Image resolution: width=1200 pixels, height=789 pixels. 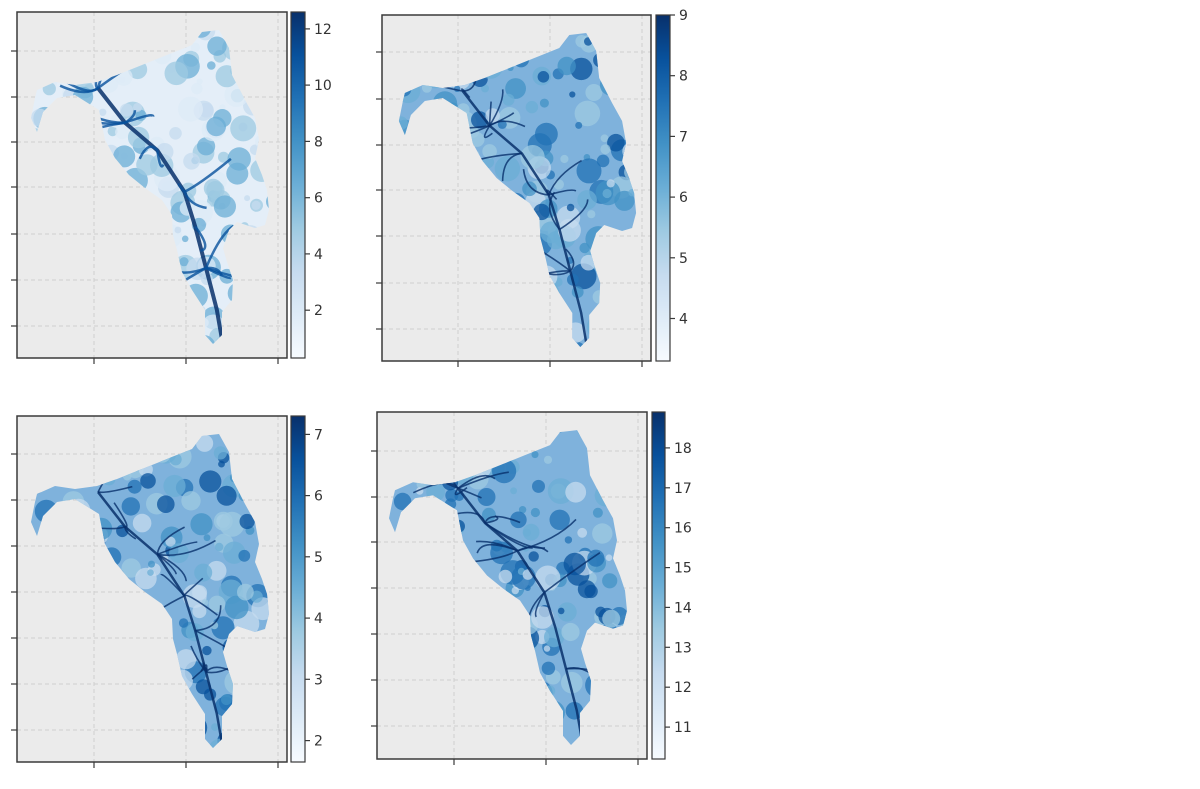 What do you see at coordinates (318, 619) in the screenshot?
I see `colorbar-tick-label: 4` at bounding box center [318, 619].